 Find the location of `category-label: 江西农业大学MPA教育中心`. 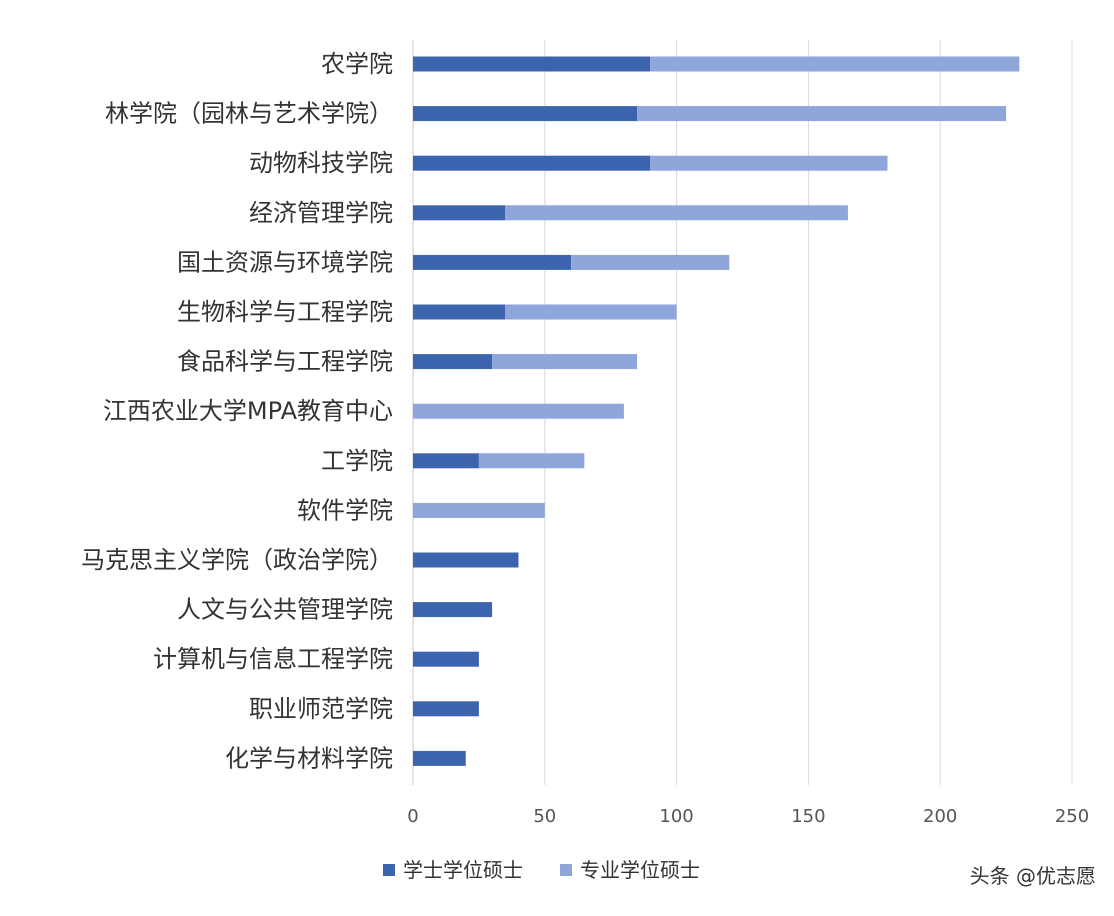

category-label: 江西农业大学MPA教育中心 is located at coordinates (248, 411).